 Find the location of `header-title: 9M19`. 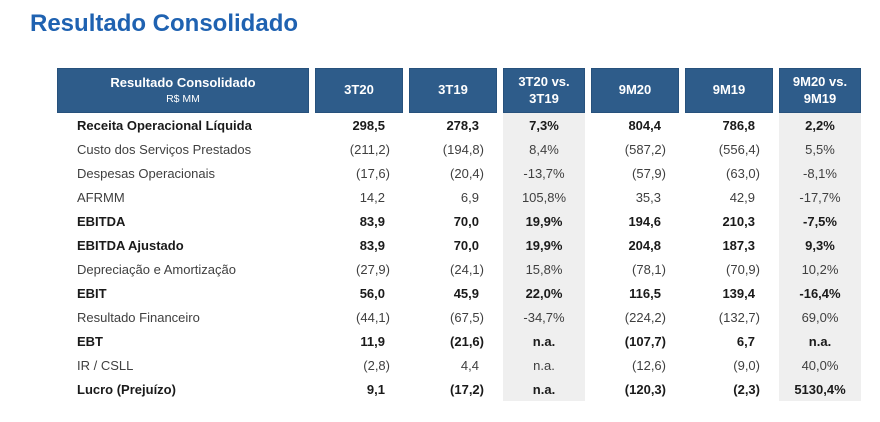

header-title: 9M19 is located at coordinates (729, 90).